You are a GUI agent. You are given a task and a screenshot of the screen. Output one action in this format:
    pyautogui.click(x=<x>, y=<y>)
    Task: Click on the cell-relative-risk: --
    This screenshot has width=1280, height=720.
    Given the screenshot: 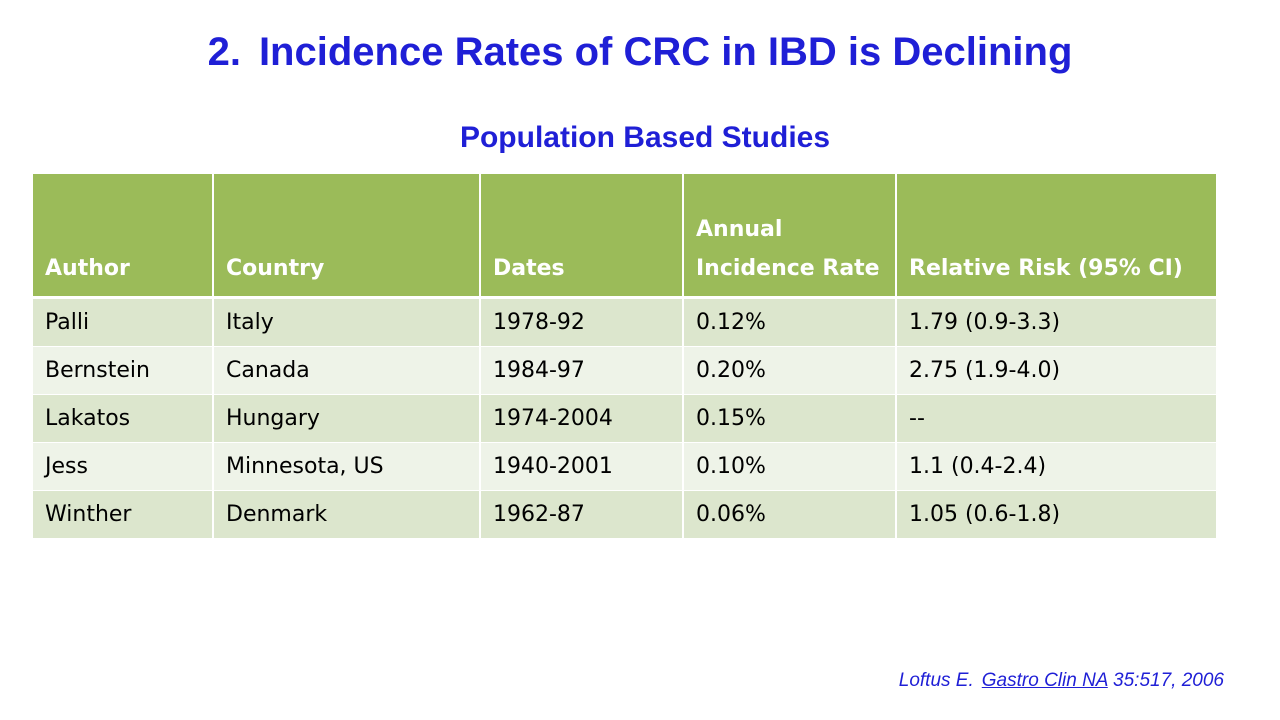 What is the action you would take?
    pyautogui.click(x=1055, y=418)
    